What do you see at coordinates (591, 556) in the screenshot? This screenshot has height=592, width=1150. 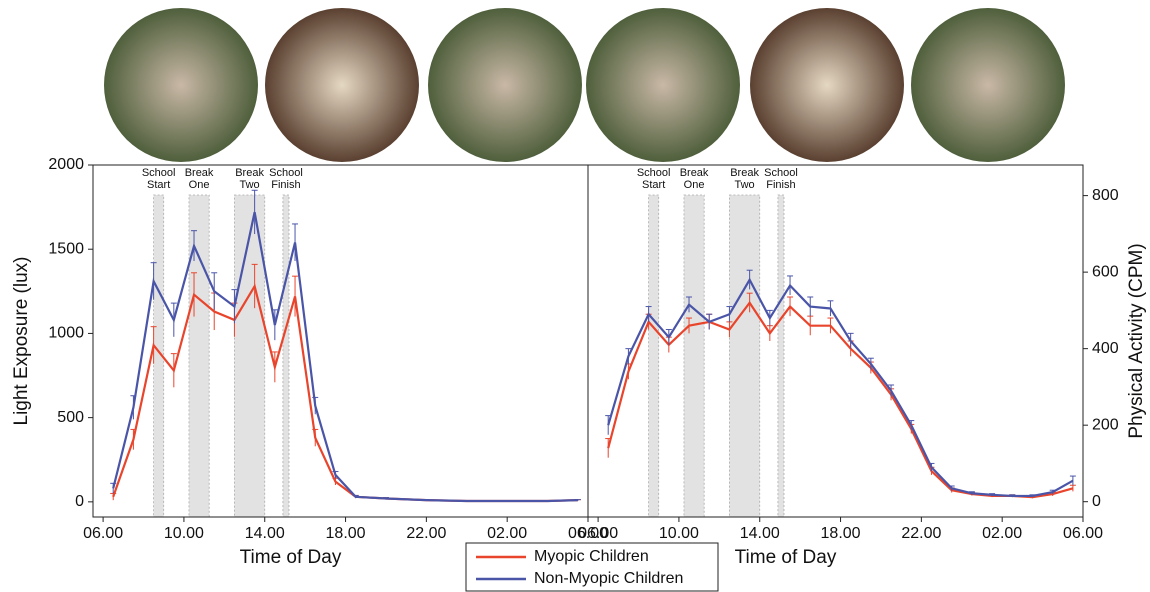 I see `legend-label: Myopic Children` at bounding box center [591, 556].